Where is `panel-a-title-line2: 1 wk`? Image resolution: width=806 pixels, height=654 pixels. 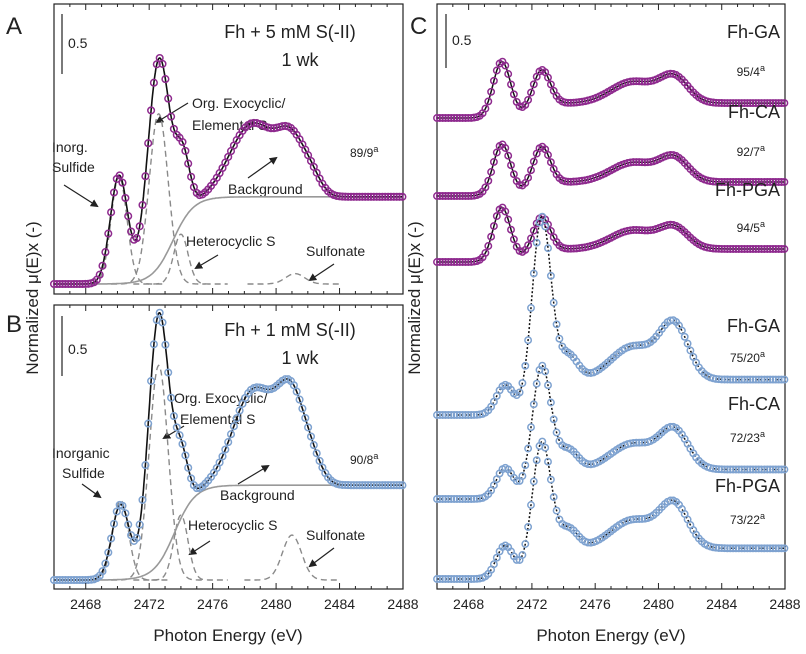 panel-a-title-line2: 1 wk is located at coordinates (300, 60).